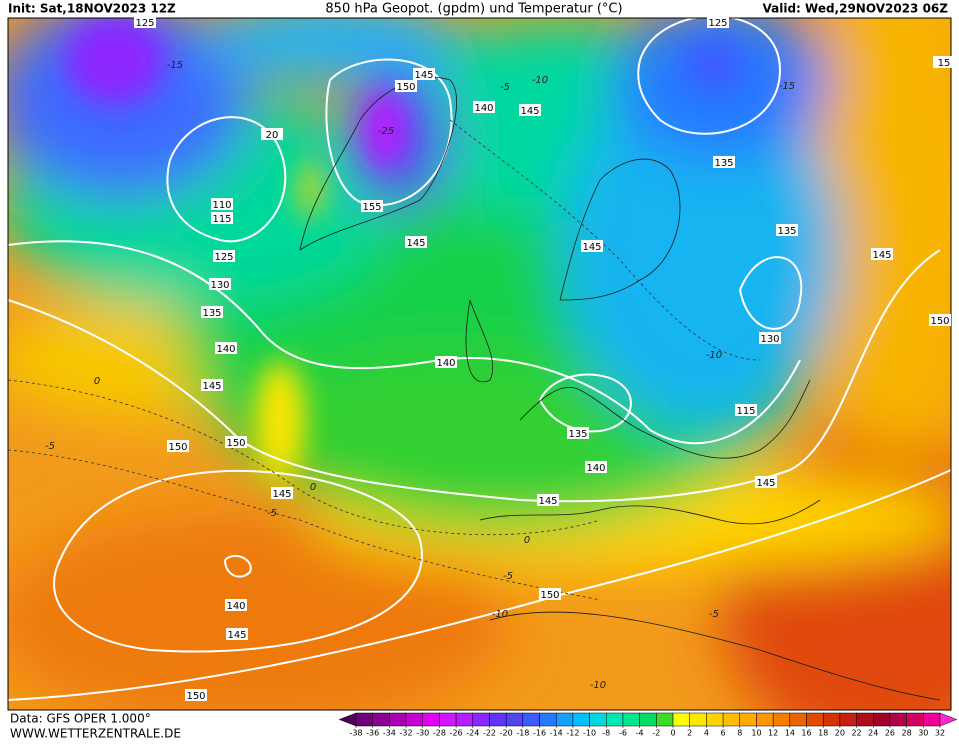 The width and height of the screenshot is (959, 745). I want to click on colorbar-tick-label: -2, so click(656, 733).